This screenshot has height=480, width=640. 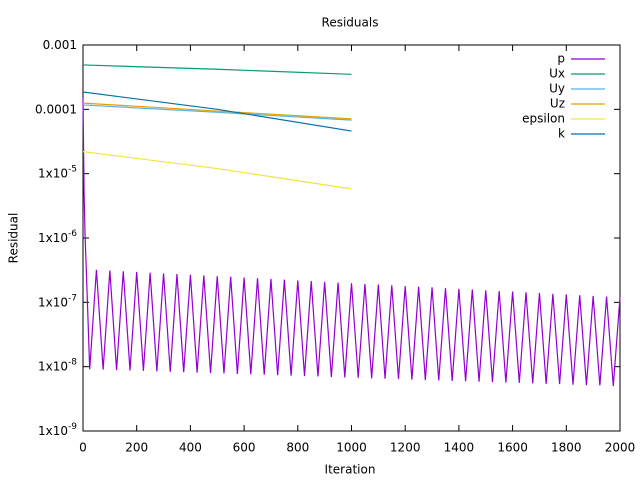 I want to click on x-tick-label: 1000, so click(x=351, y=448).